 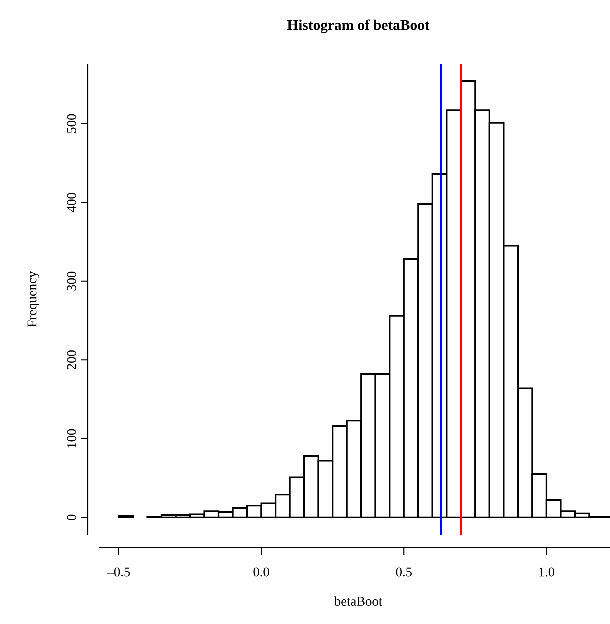 I want to click on x-tick-label: 0.0, so click(x=262, y=572).